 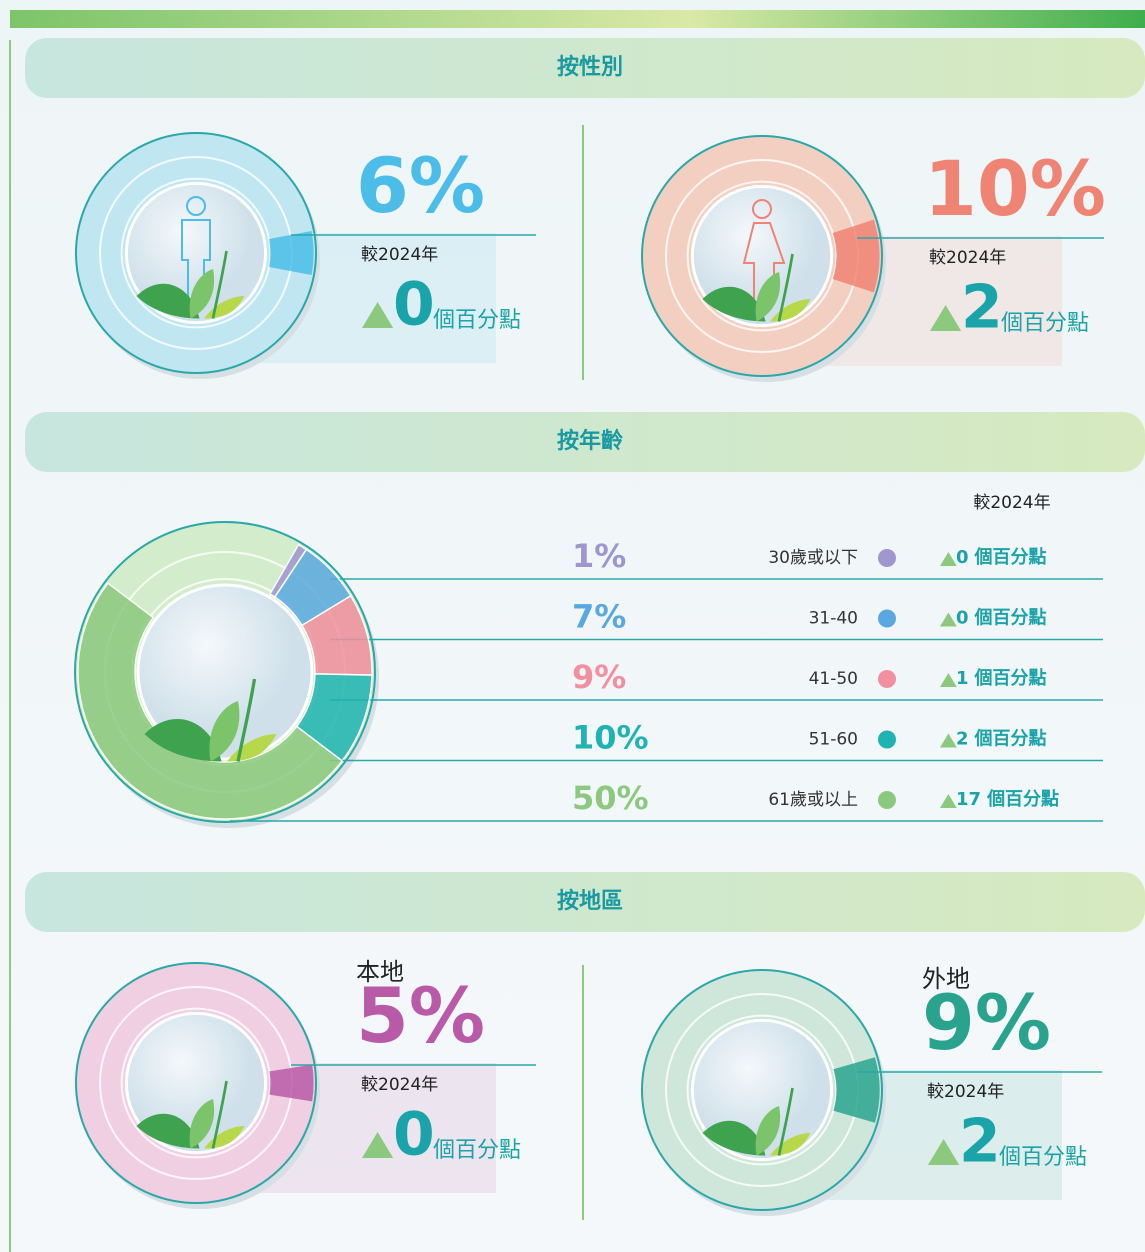 I want to click on age-percent: 50%, so click(x=610, y=798).